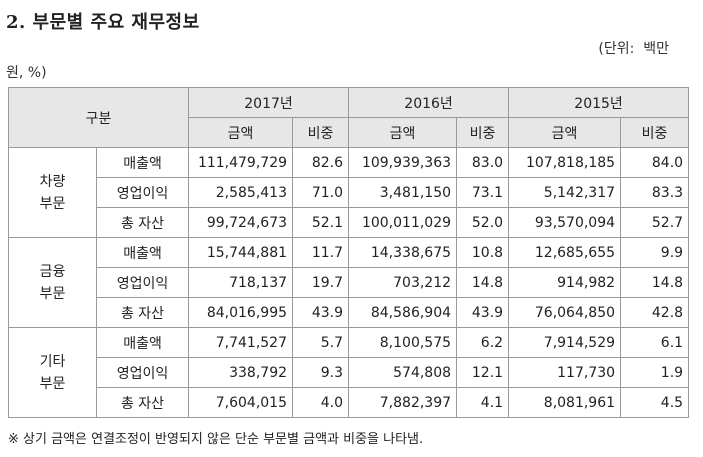 This screenshot has width=703, height=457. I want to click on ratio-cell: 52.0, so click(483, 222).